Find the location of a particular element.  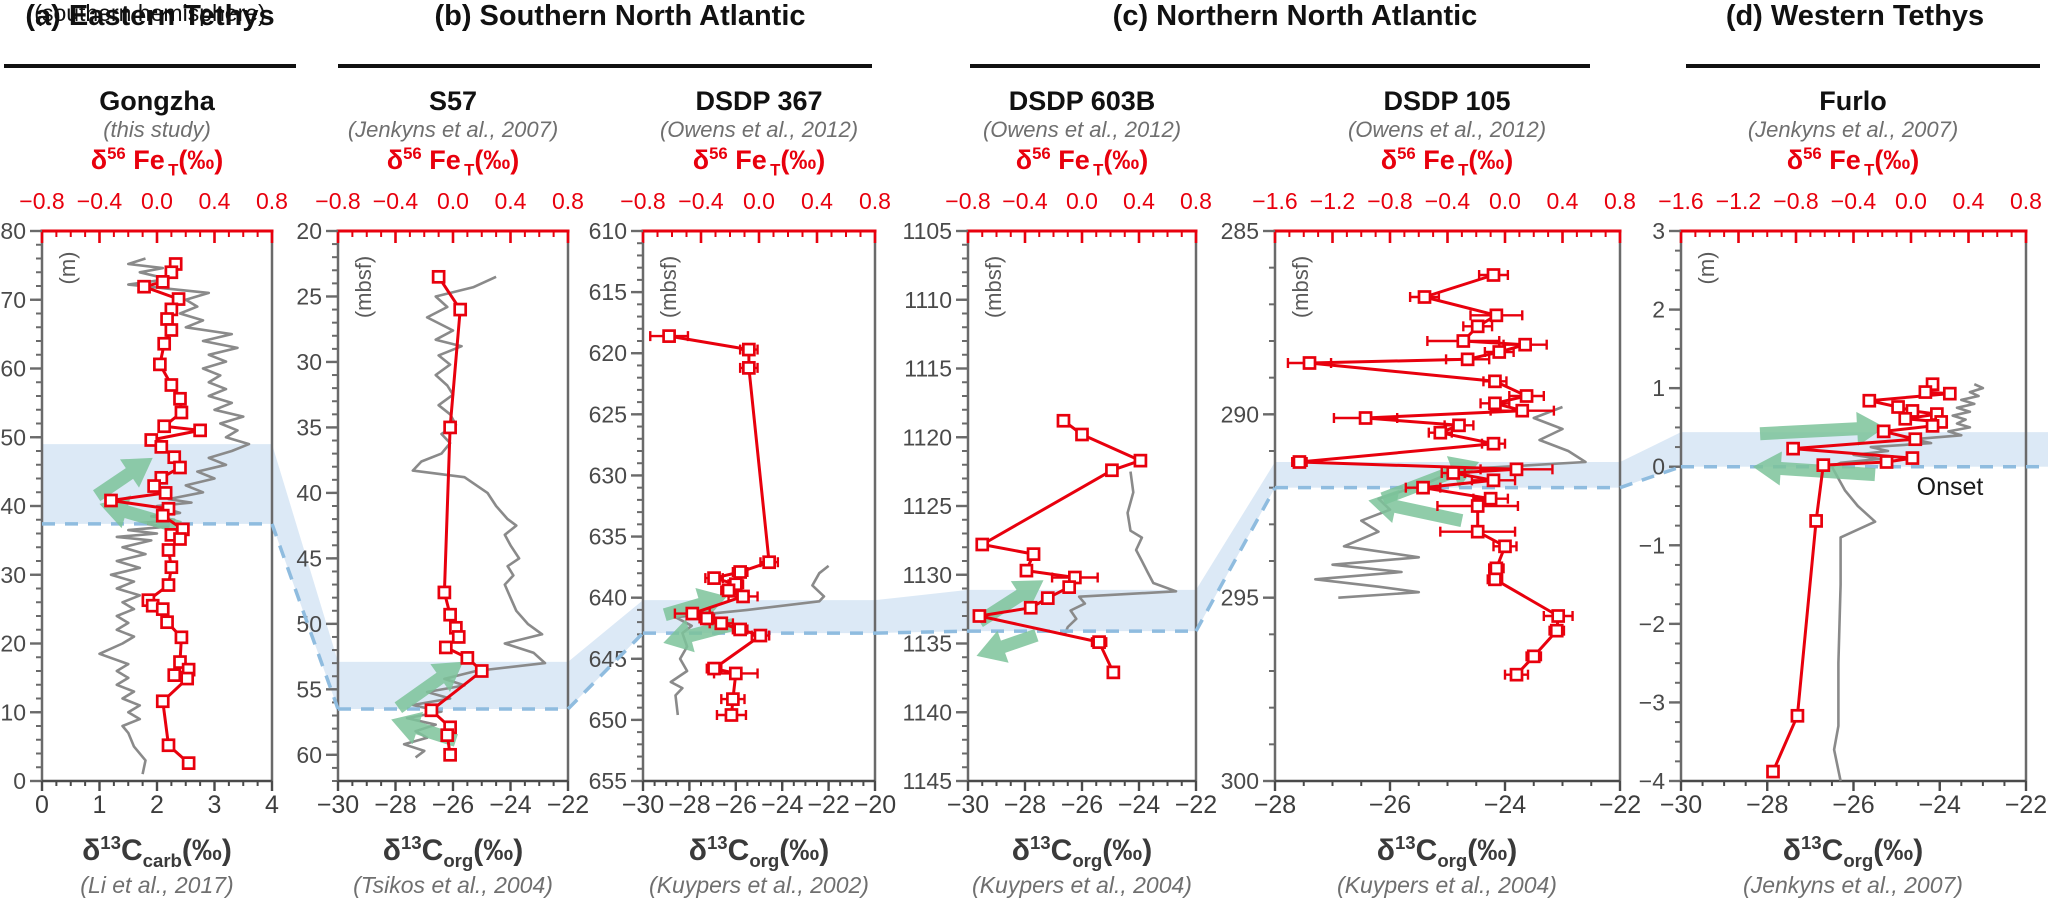

svg-text: 1105 is located at coordinates (927, 231).